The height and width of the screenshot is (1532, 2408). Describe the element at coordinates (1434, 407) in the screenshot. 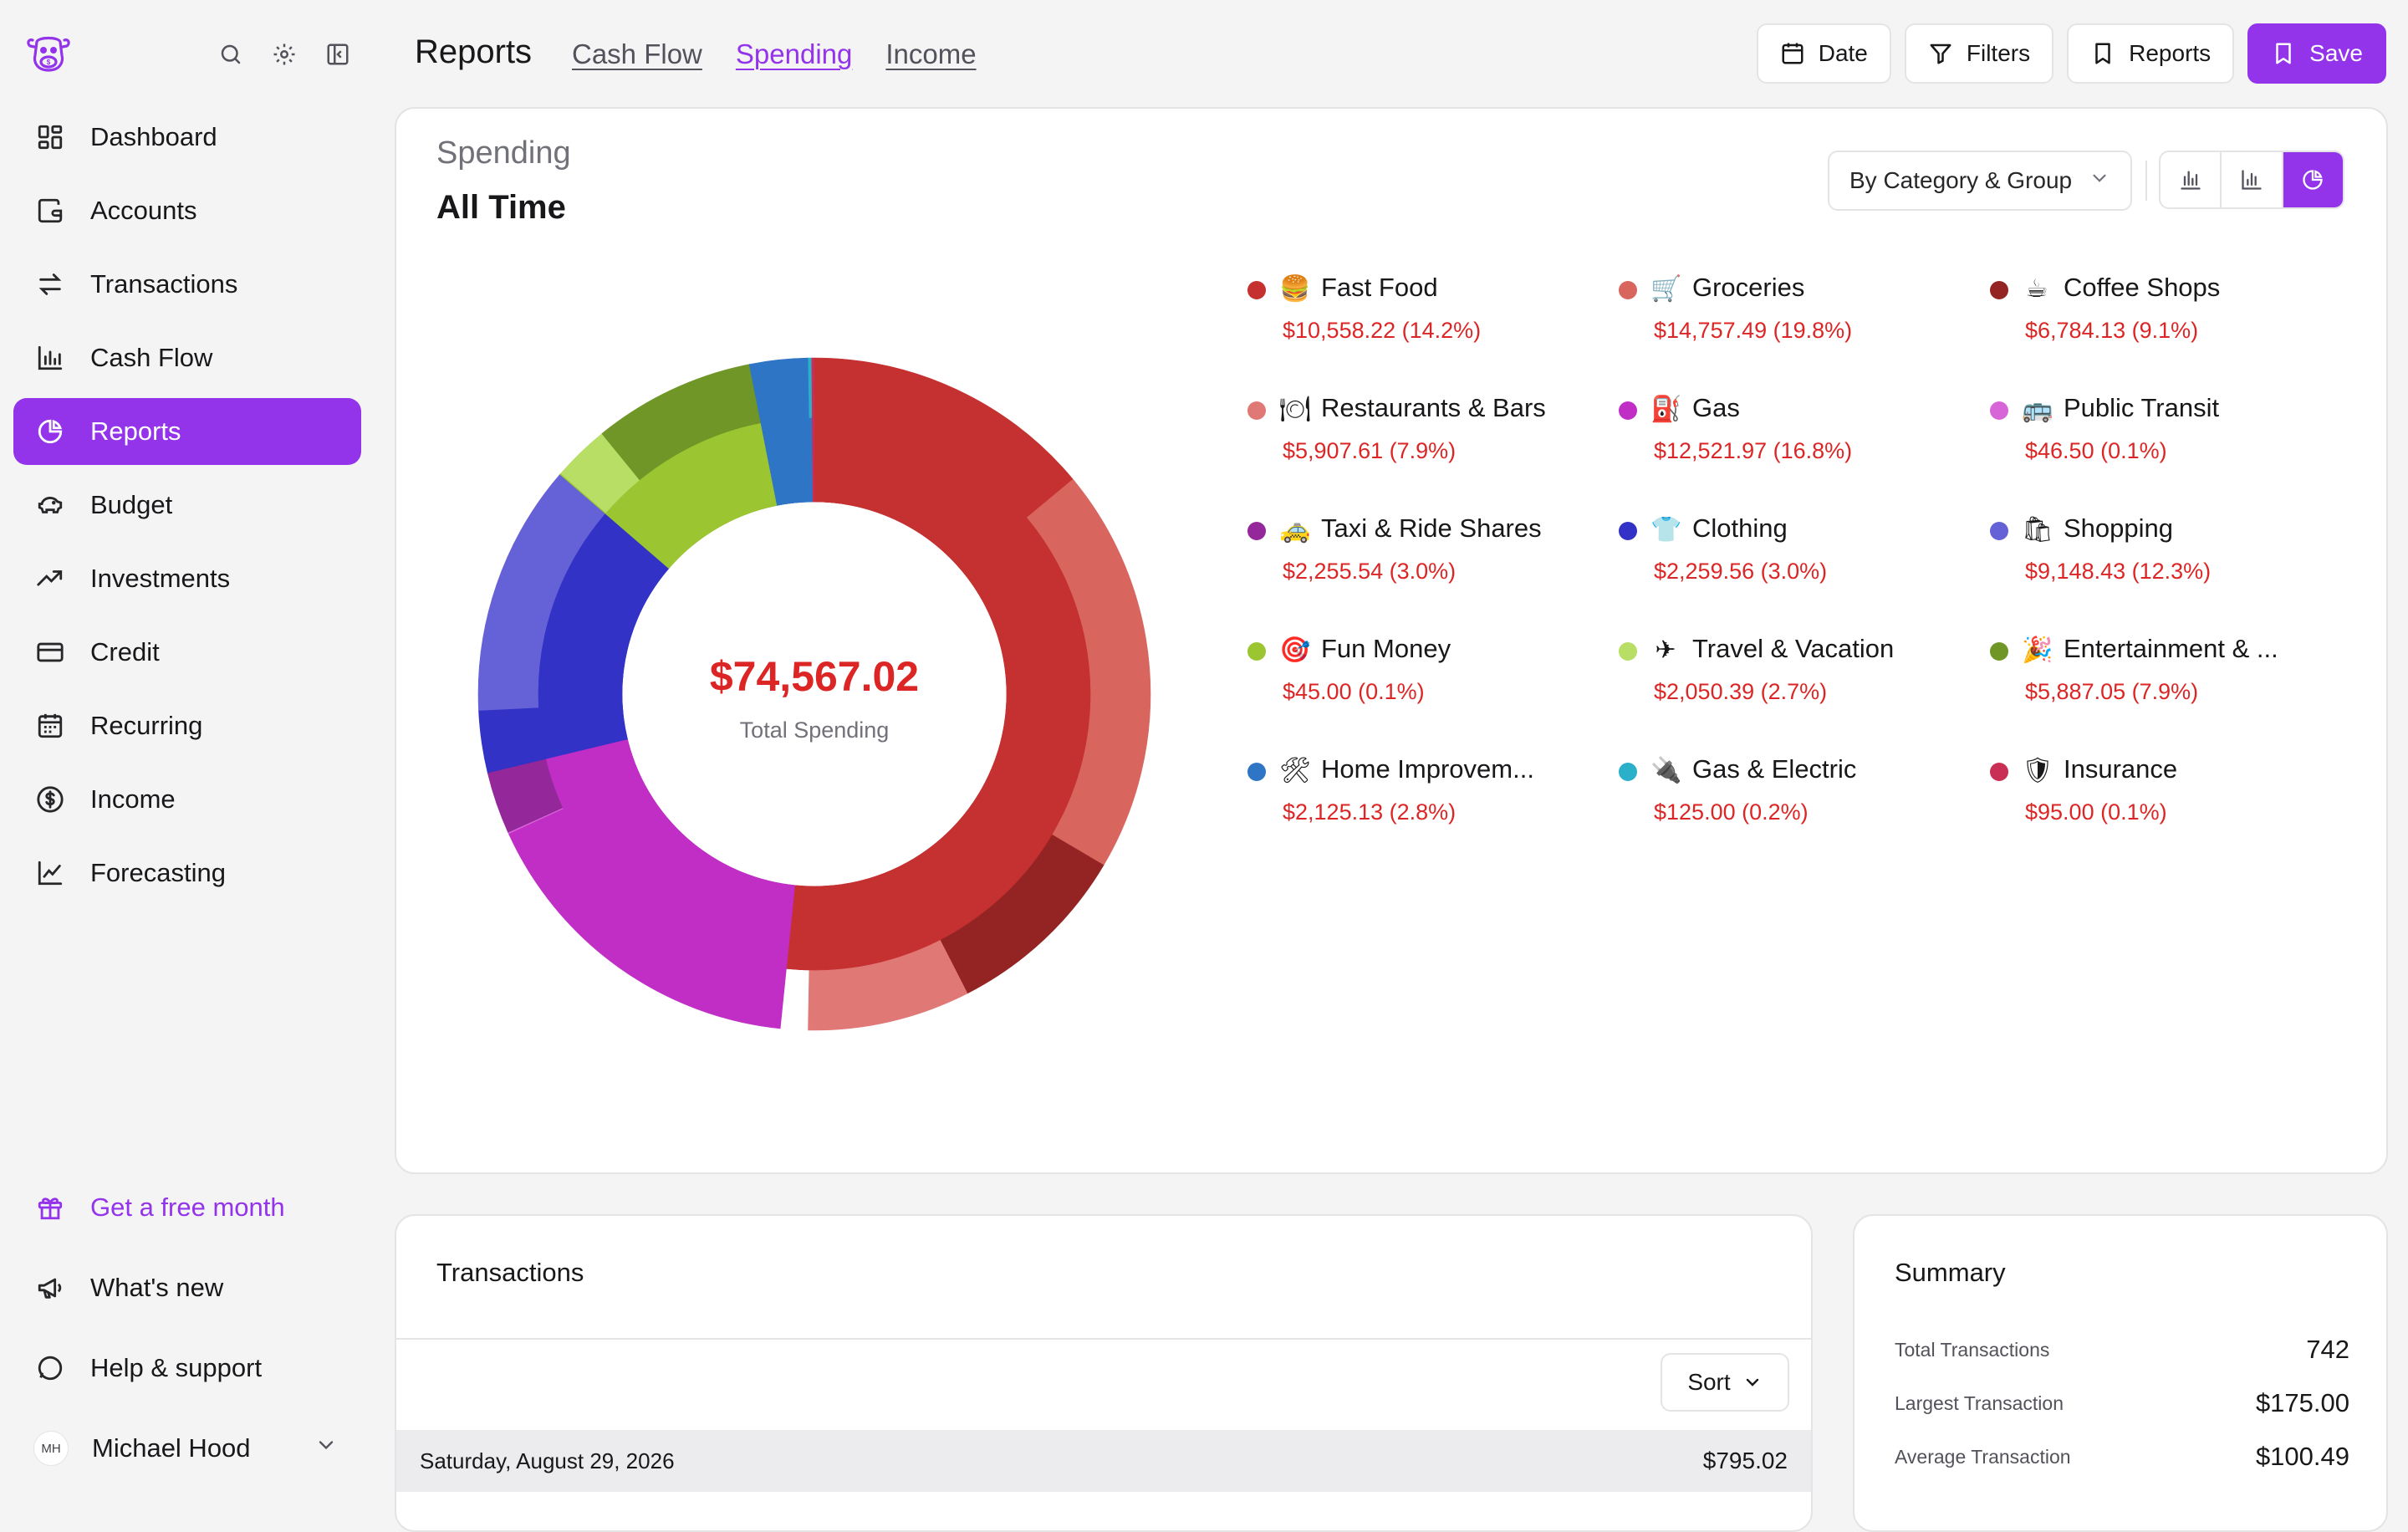

I see `legend-category-name: Restaurants & Bars` at that location.